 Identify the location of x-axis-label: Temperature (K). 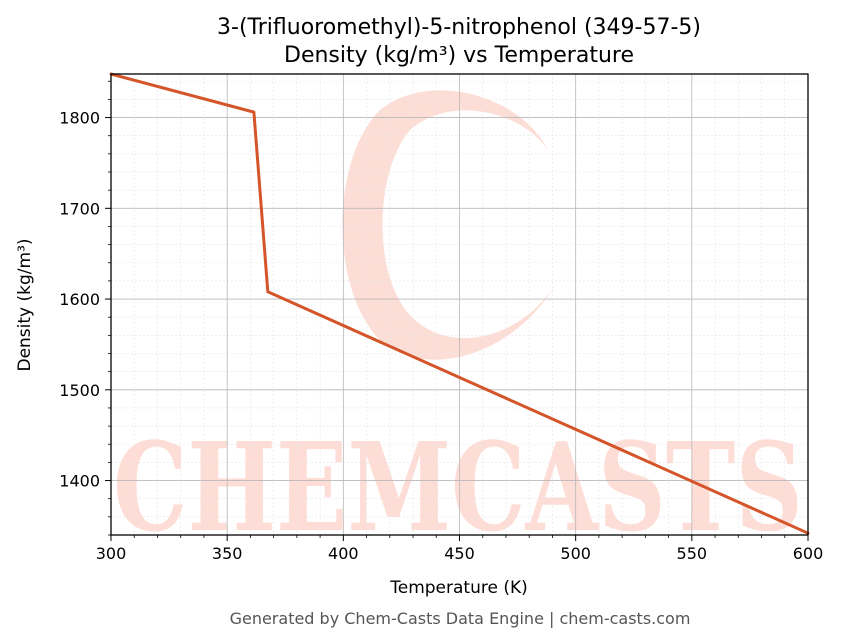
(458, 588).